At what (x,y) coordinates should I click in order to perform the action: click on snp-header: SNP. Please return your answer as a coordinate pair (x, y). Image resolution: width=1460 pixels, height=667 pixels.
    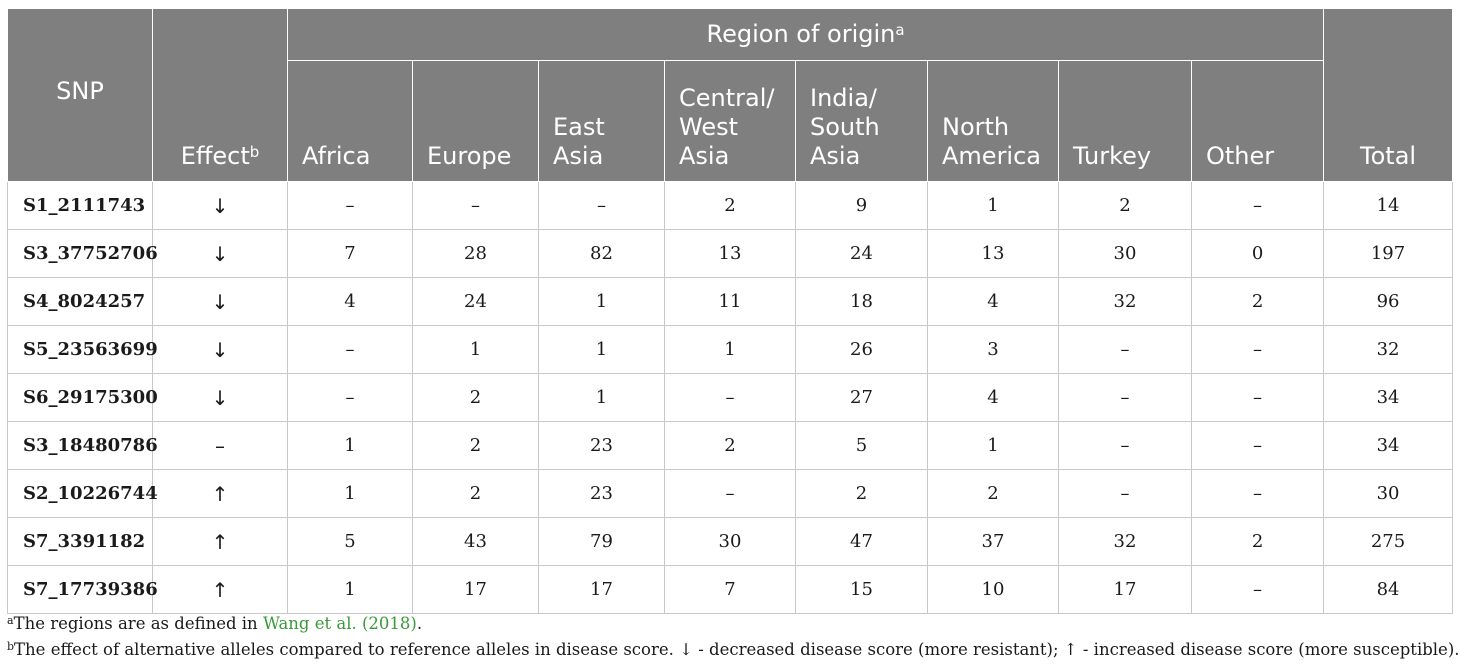
    Looking at the image, I should click on (80, 95).